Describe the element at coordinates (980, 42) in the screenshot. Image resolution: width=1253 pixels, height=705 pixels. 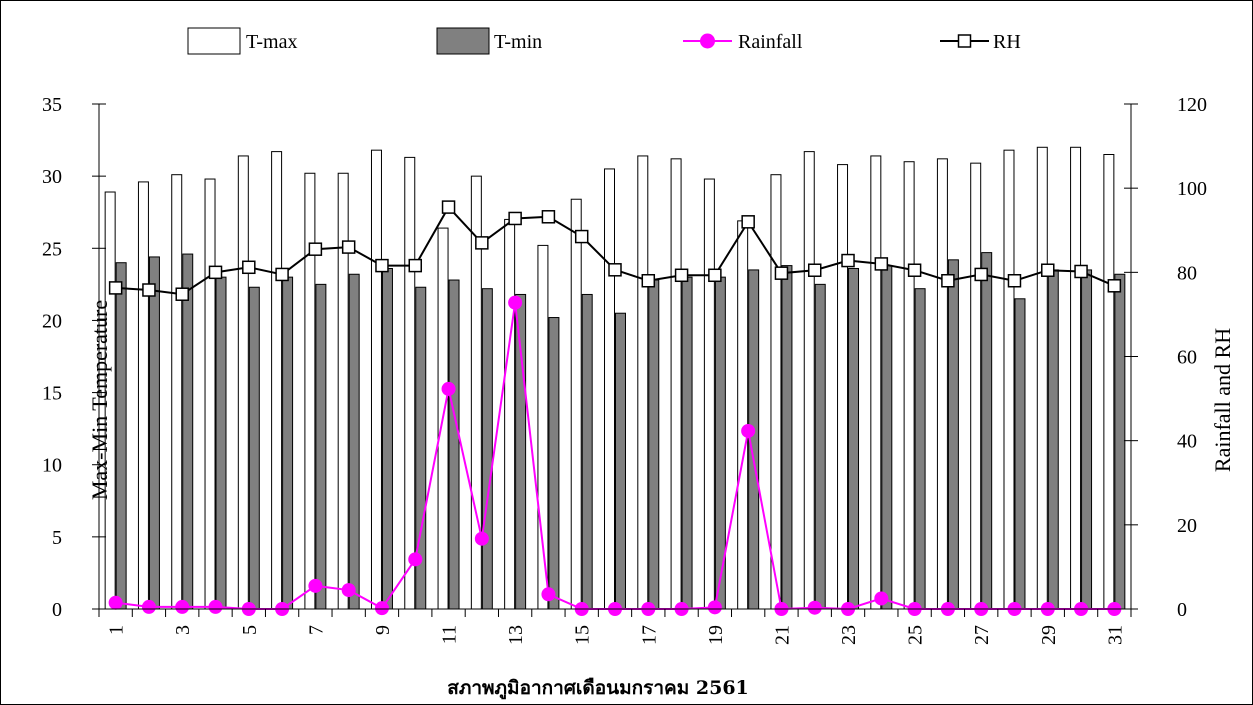
I see `legend-item-rh: RH` at that location.